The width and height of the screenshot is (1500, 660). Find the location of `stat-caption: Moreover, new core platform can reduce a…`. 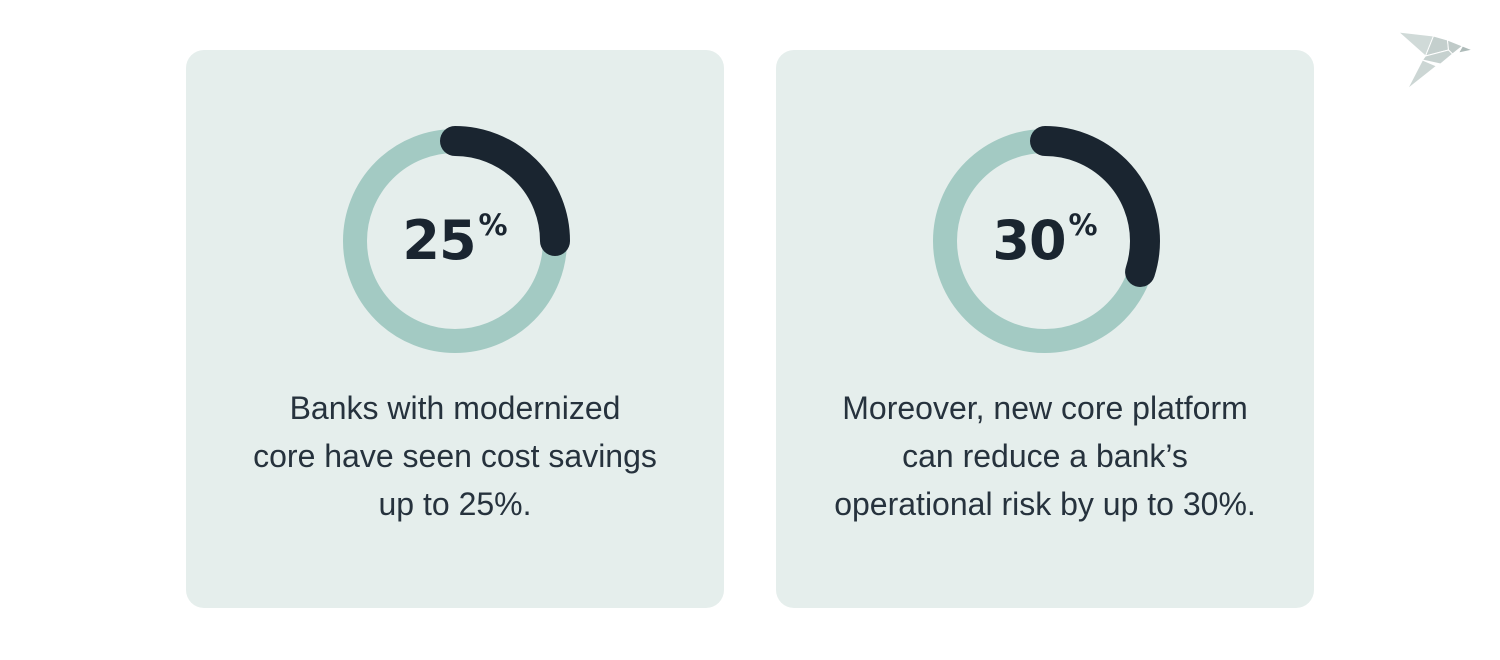

stat-caption: Moreover, new core platform can reduce a… is located at coordinates (1045, 456).